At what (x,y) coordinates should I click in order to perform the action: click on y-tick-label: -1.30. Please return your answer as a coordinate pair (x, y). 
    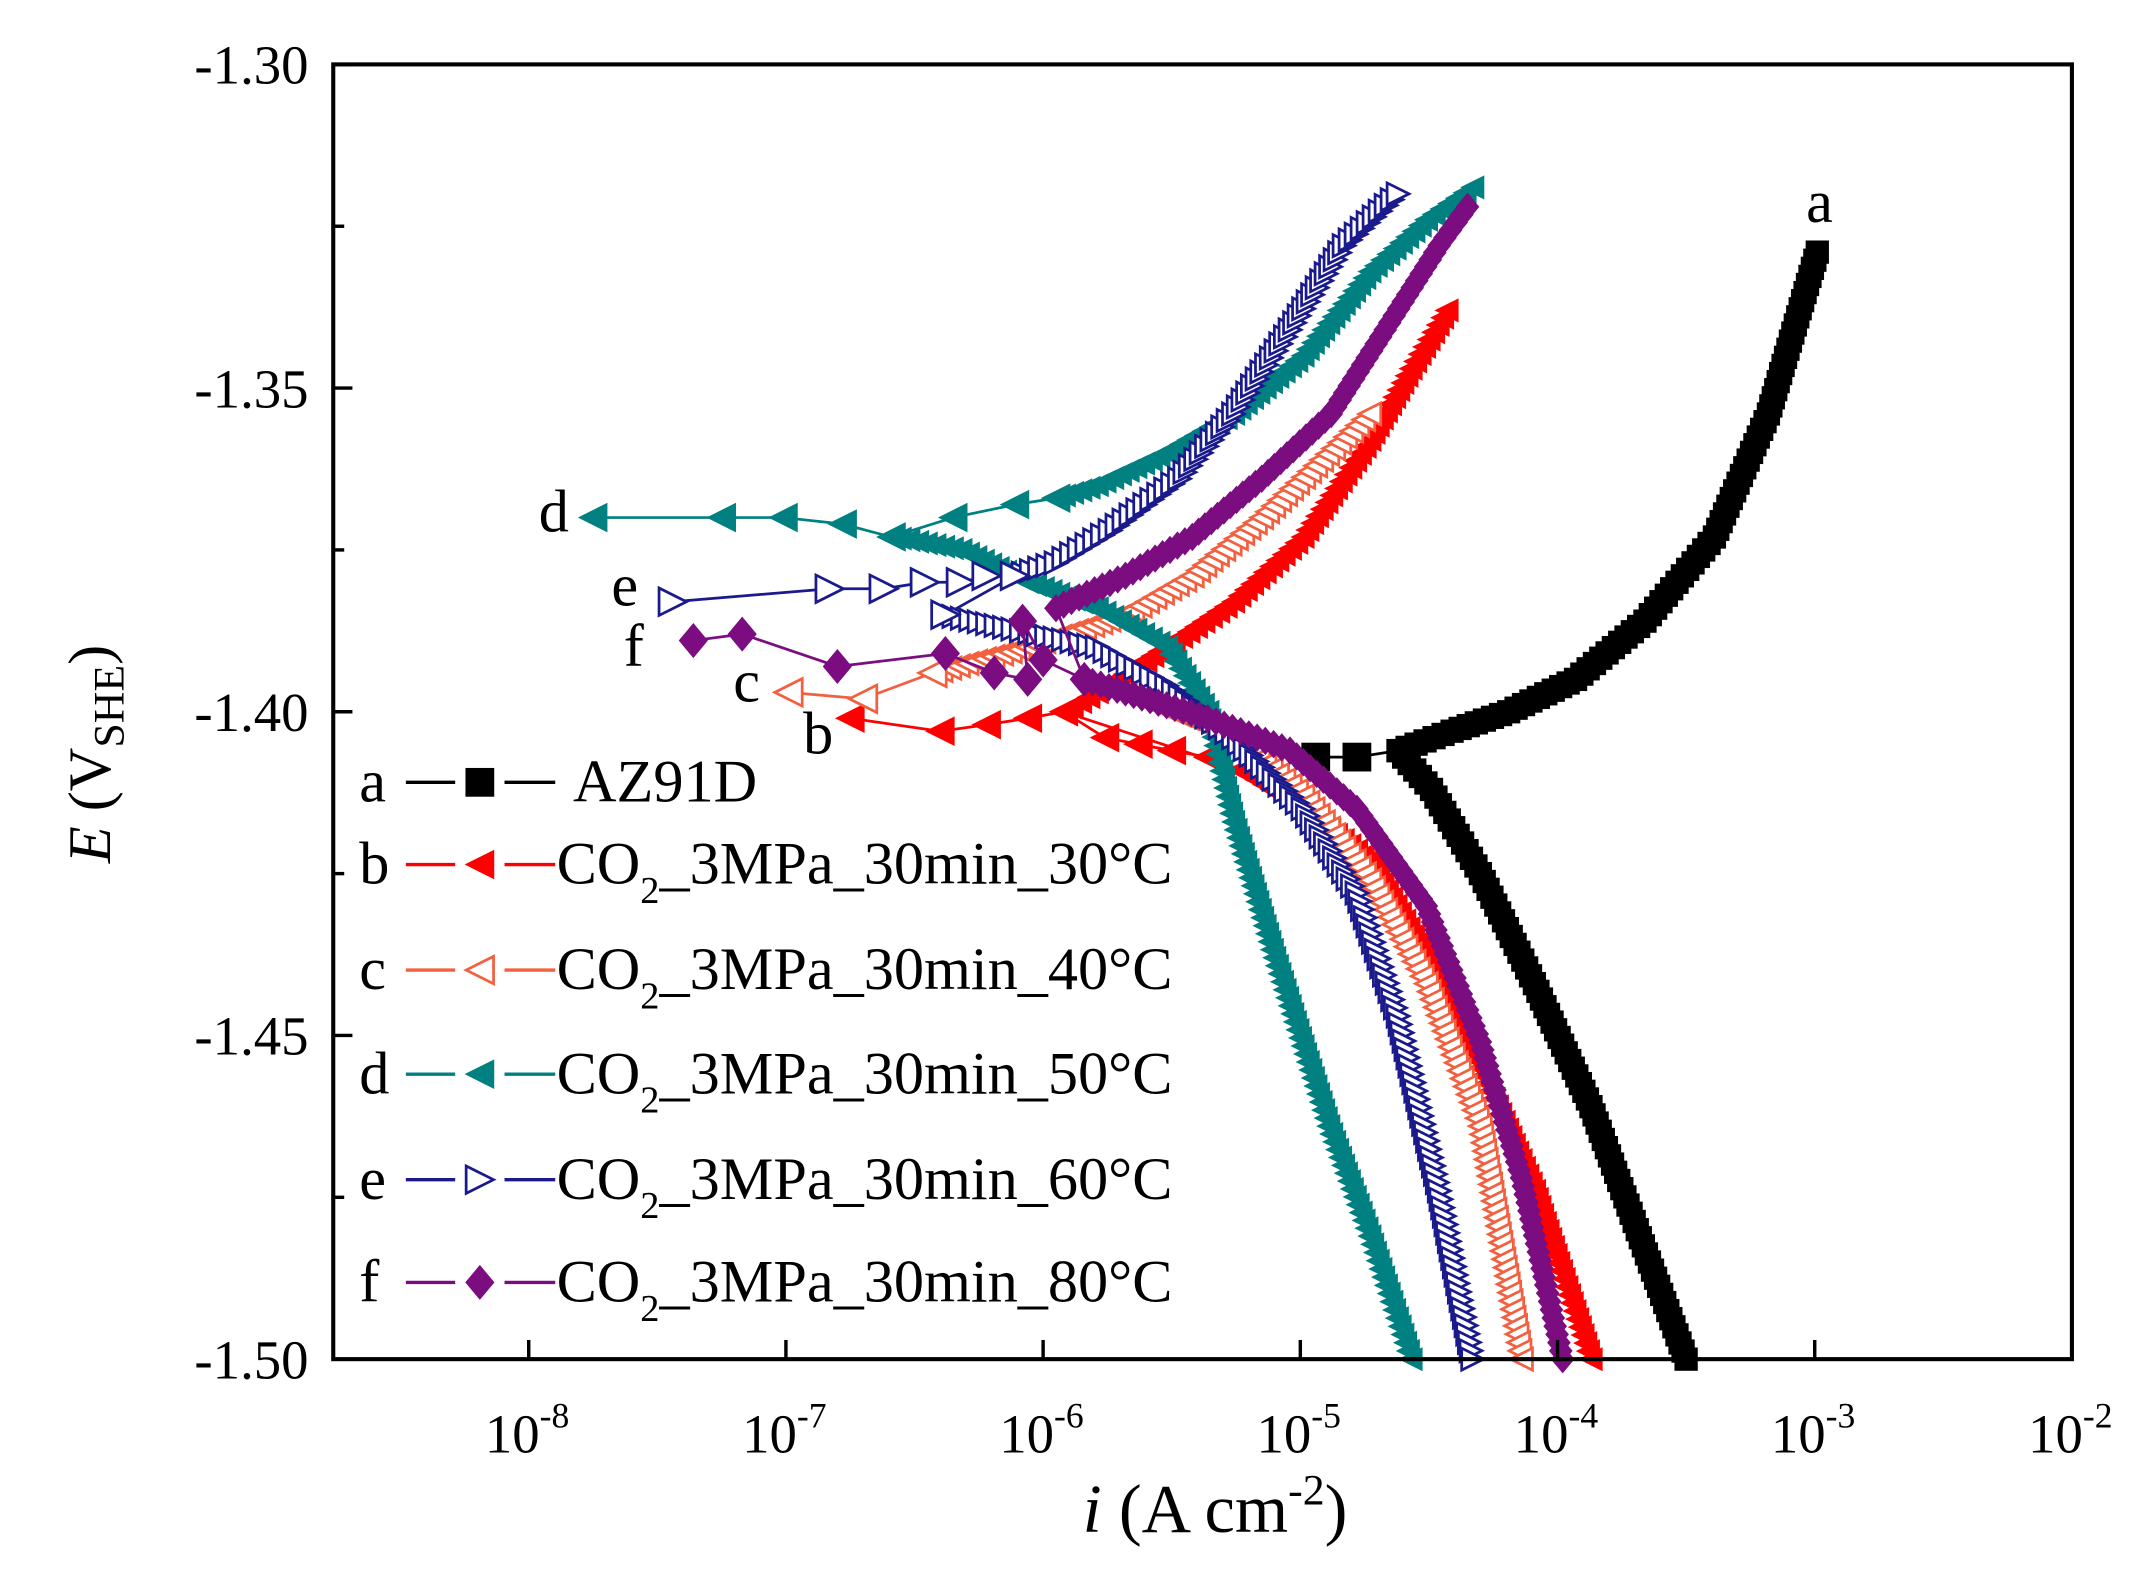
    Looking at the image, I should click on (251, 65).